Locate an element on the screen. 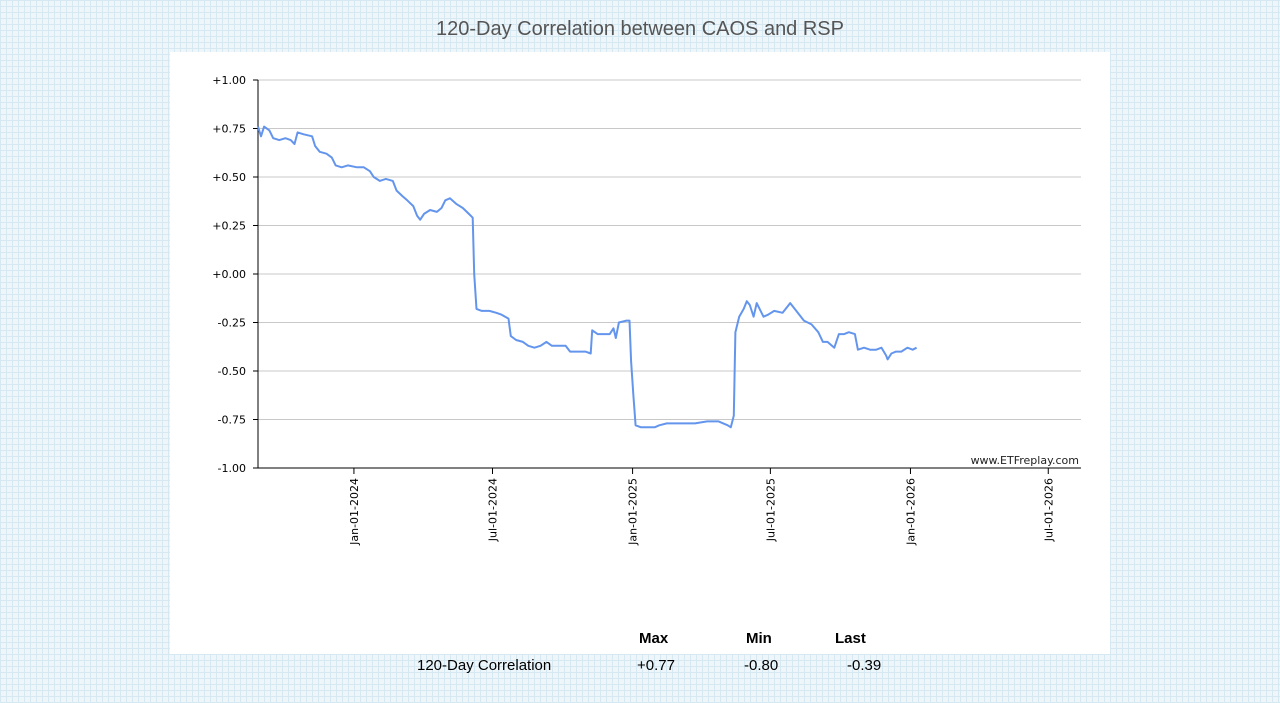  x-tick-label: Jul-01-2025 is located at coordinates (770, 510).